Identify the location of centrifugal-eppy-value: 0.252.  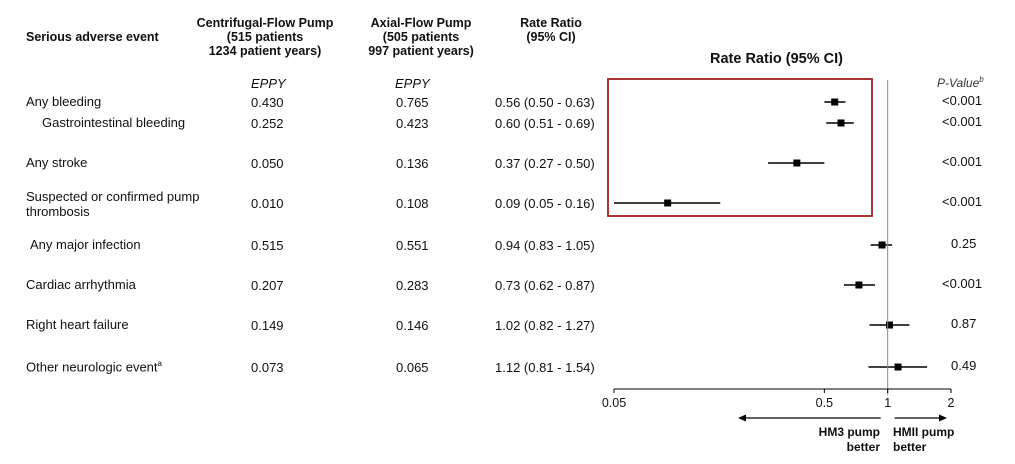
(267, 123).